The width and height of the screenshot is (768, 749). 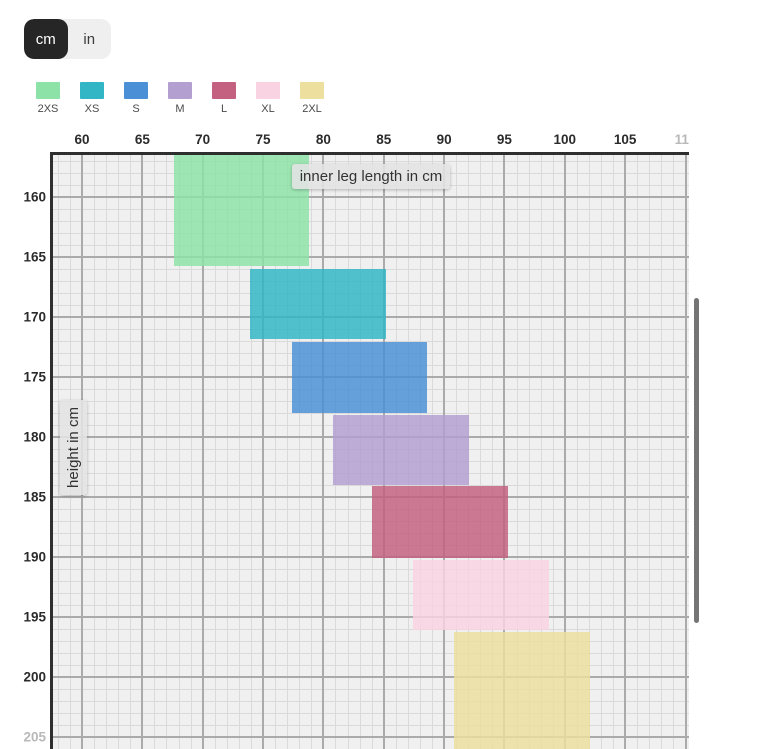 I want to click on legend-item-2xs: 2XS, so click(x=48, y=98).